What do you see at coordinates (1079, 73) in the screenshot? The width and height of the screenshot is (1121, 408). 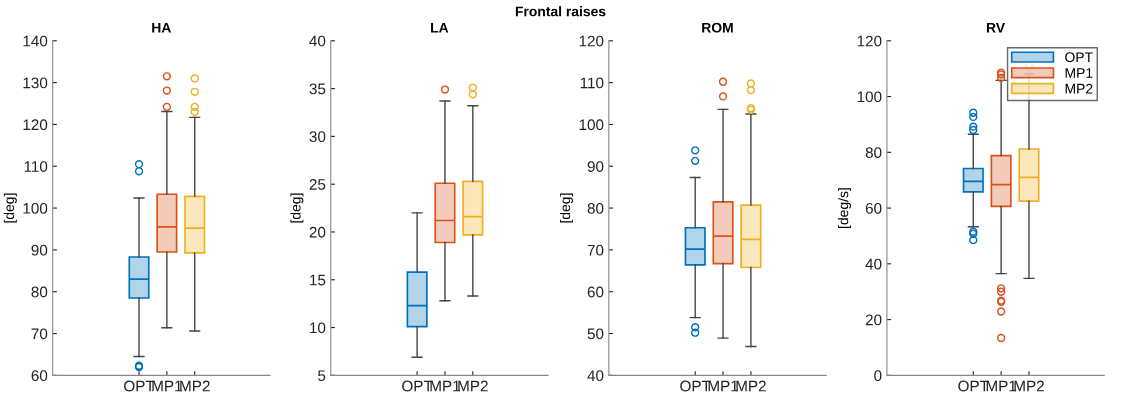 I see `legend-label: MP1` at bounding box center [1079, 73].